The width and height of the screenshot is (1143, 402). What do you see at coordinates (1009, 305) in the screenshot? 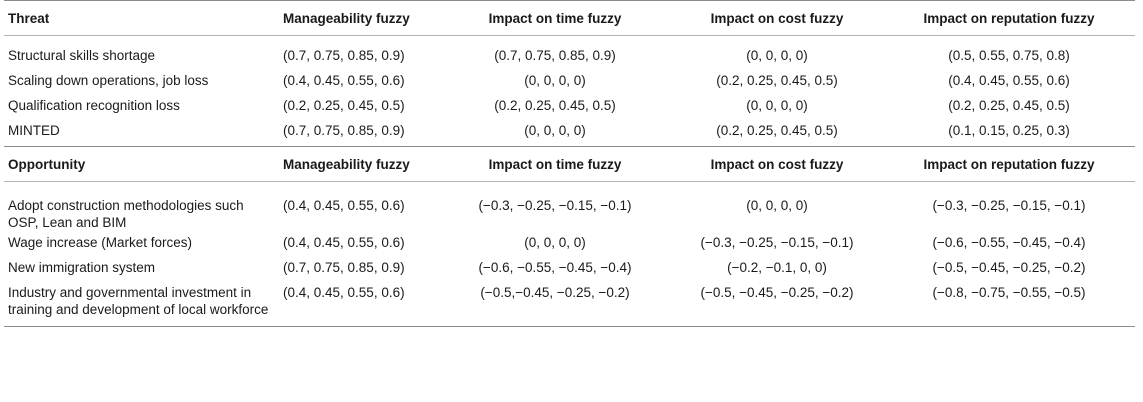
I see `table-cell: (−0.8, −0.75, −0.55, −0.5)` at bounding box center [1009, 305].